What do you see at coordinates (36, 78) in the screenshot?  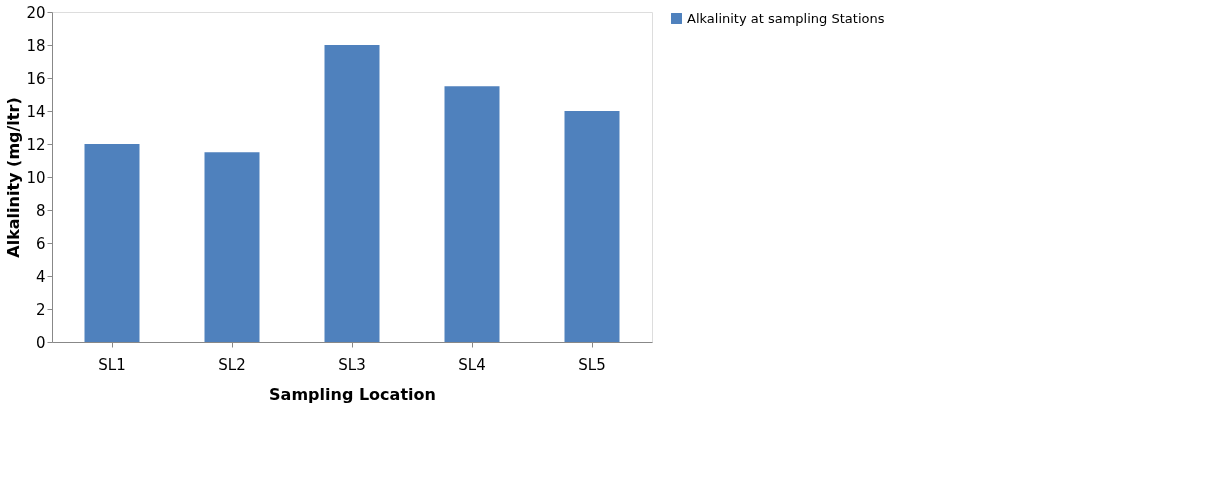 I see `y-tick-label: 16` at bounding box center [36, 78].